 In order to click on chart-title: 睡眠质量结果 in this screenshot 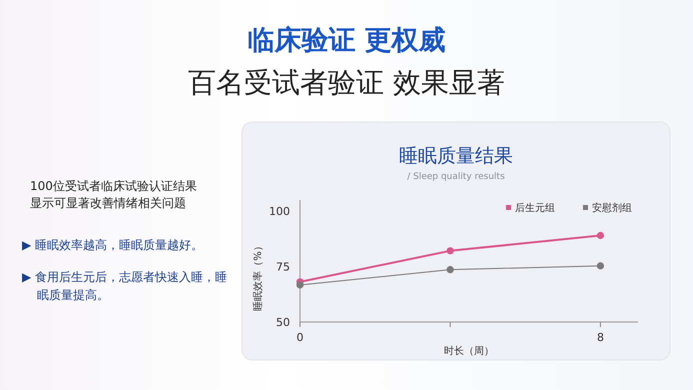, I will do `click(456, 156)`.